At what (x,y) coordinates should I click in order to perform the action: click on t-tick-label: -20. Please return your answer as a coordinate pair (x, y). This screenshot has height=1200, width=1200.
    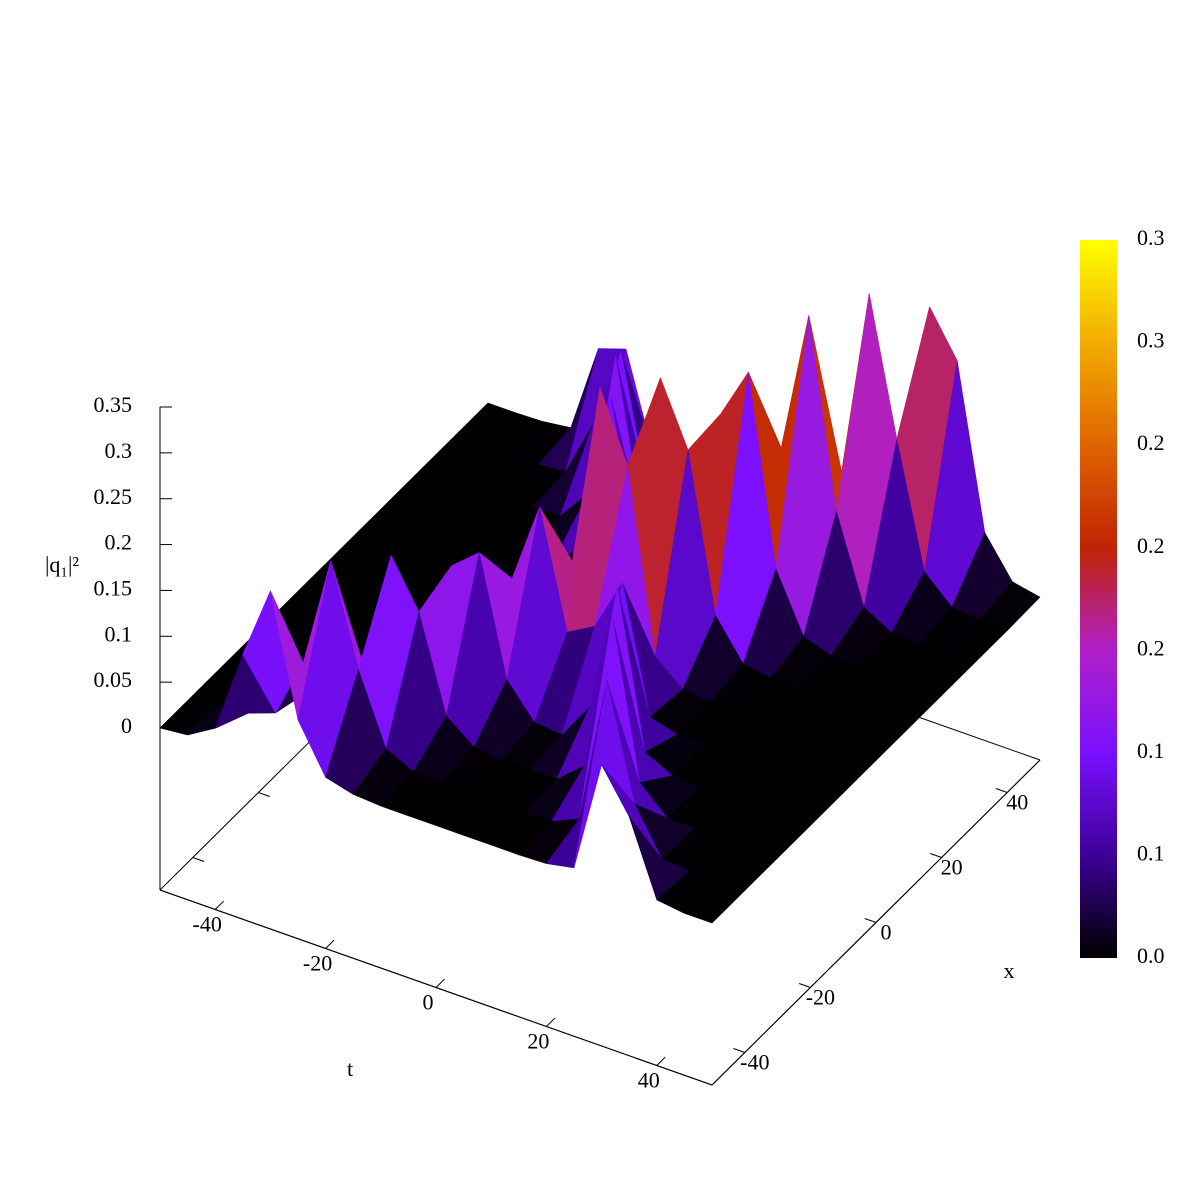
    Looking at the image, I should click on (317, 963).